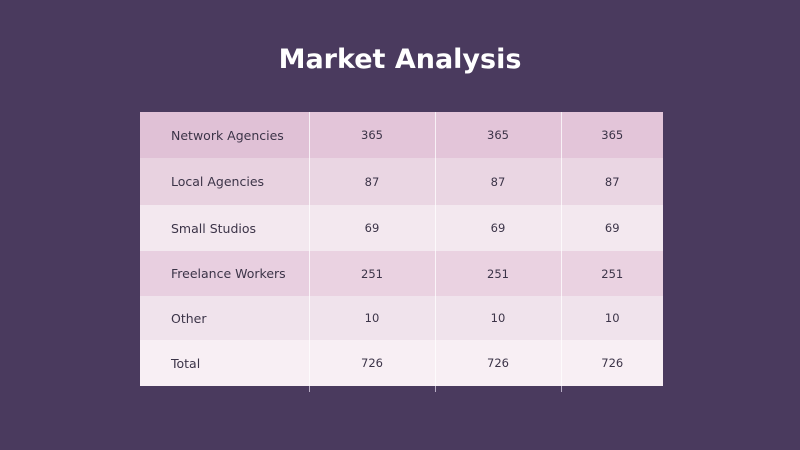 This screenshot has width=800, height=450. Describe the element at coordinates (225, 273) in the screenshot. I see `row-label: Freelance Workers` at that location.